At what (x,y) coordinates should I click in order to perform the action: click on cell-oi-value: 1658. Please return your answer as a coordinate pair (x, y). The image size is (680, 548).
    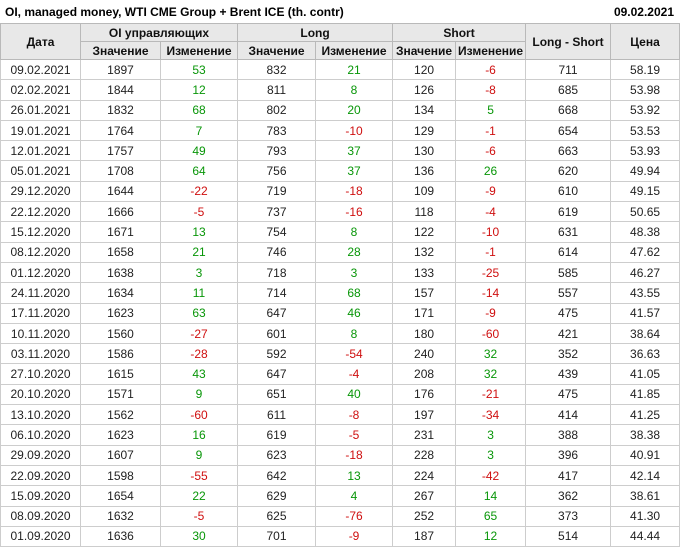
    Looking at the image, I should click on (120, 252).